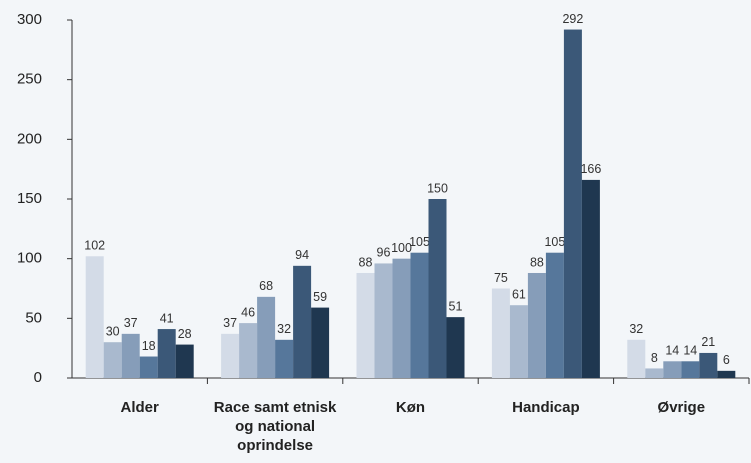 This screenshot has height=463, width=751. What do you see at coordinates (149, 346) in the screenshot?
I see `value-label: 18` at bounding box center [149, 346].